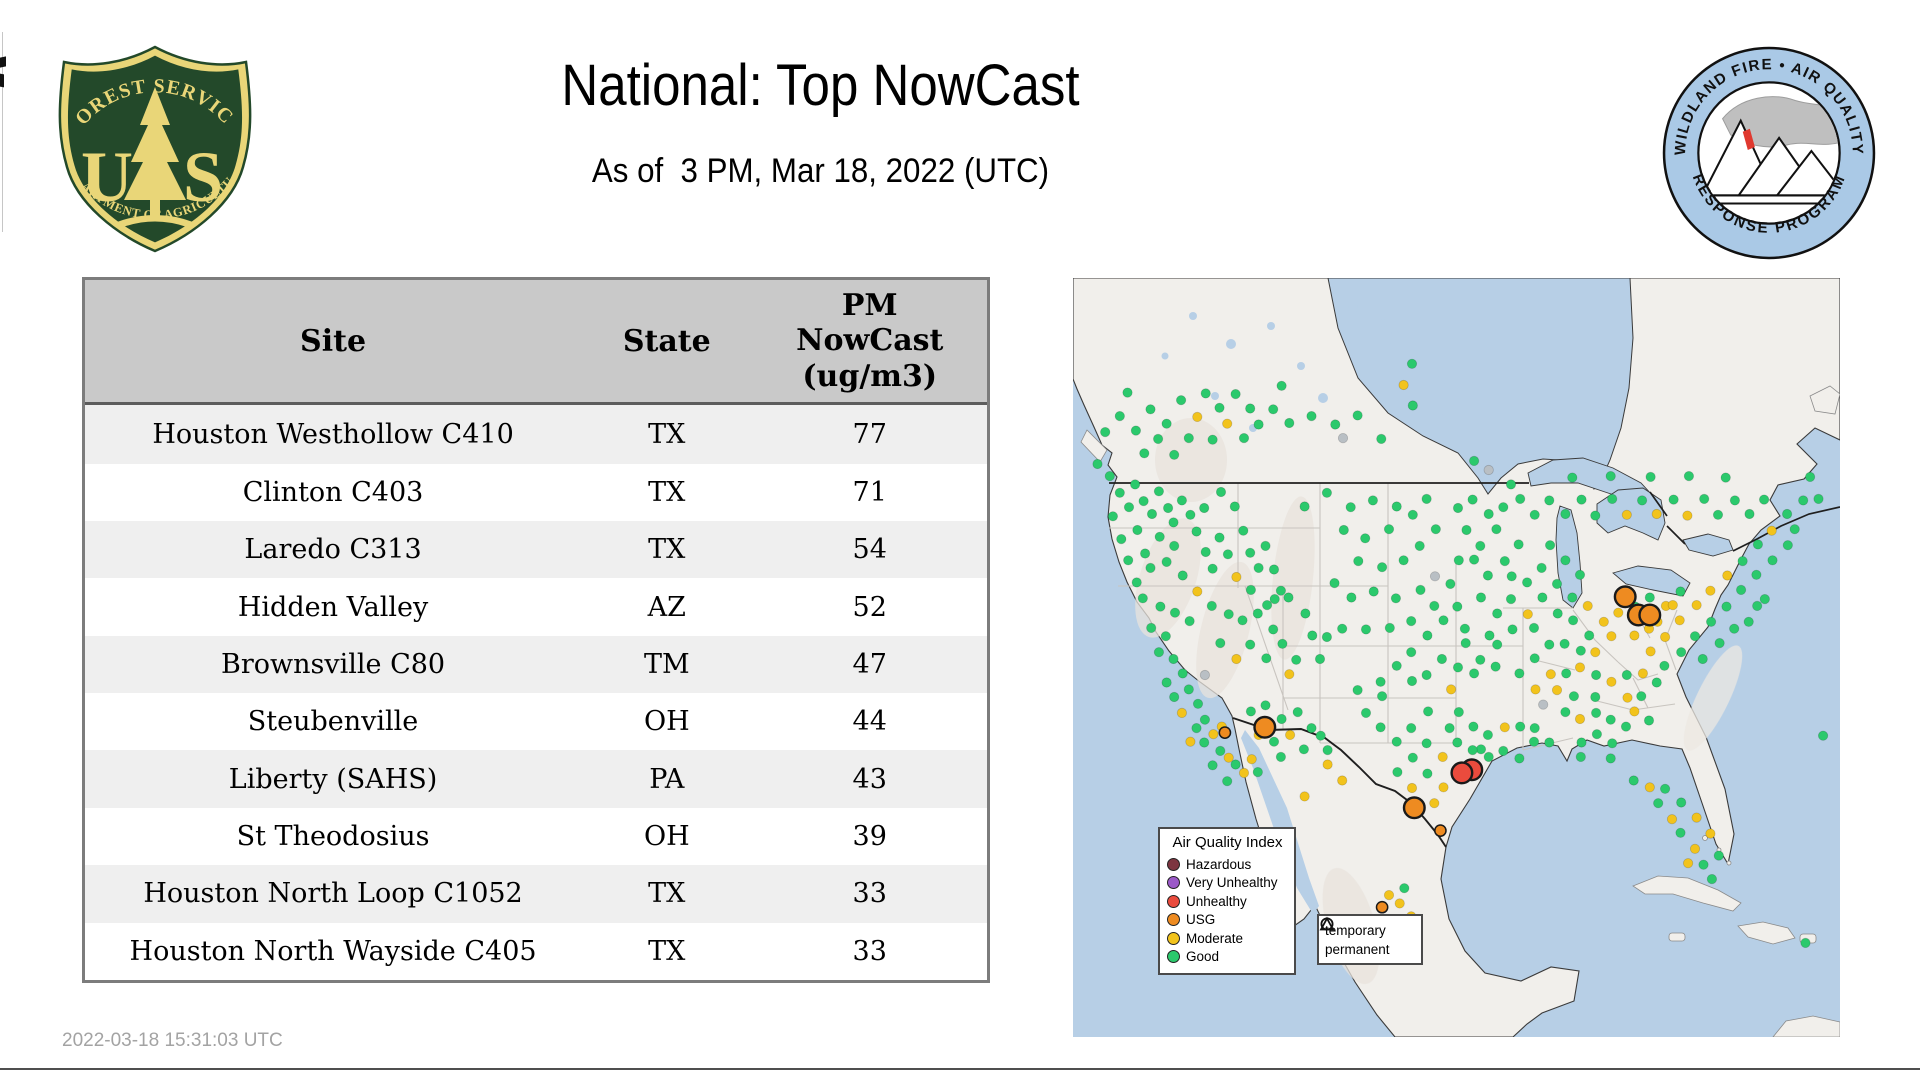  I want to click on legend-color-dot, so click(1173, 883).